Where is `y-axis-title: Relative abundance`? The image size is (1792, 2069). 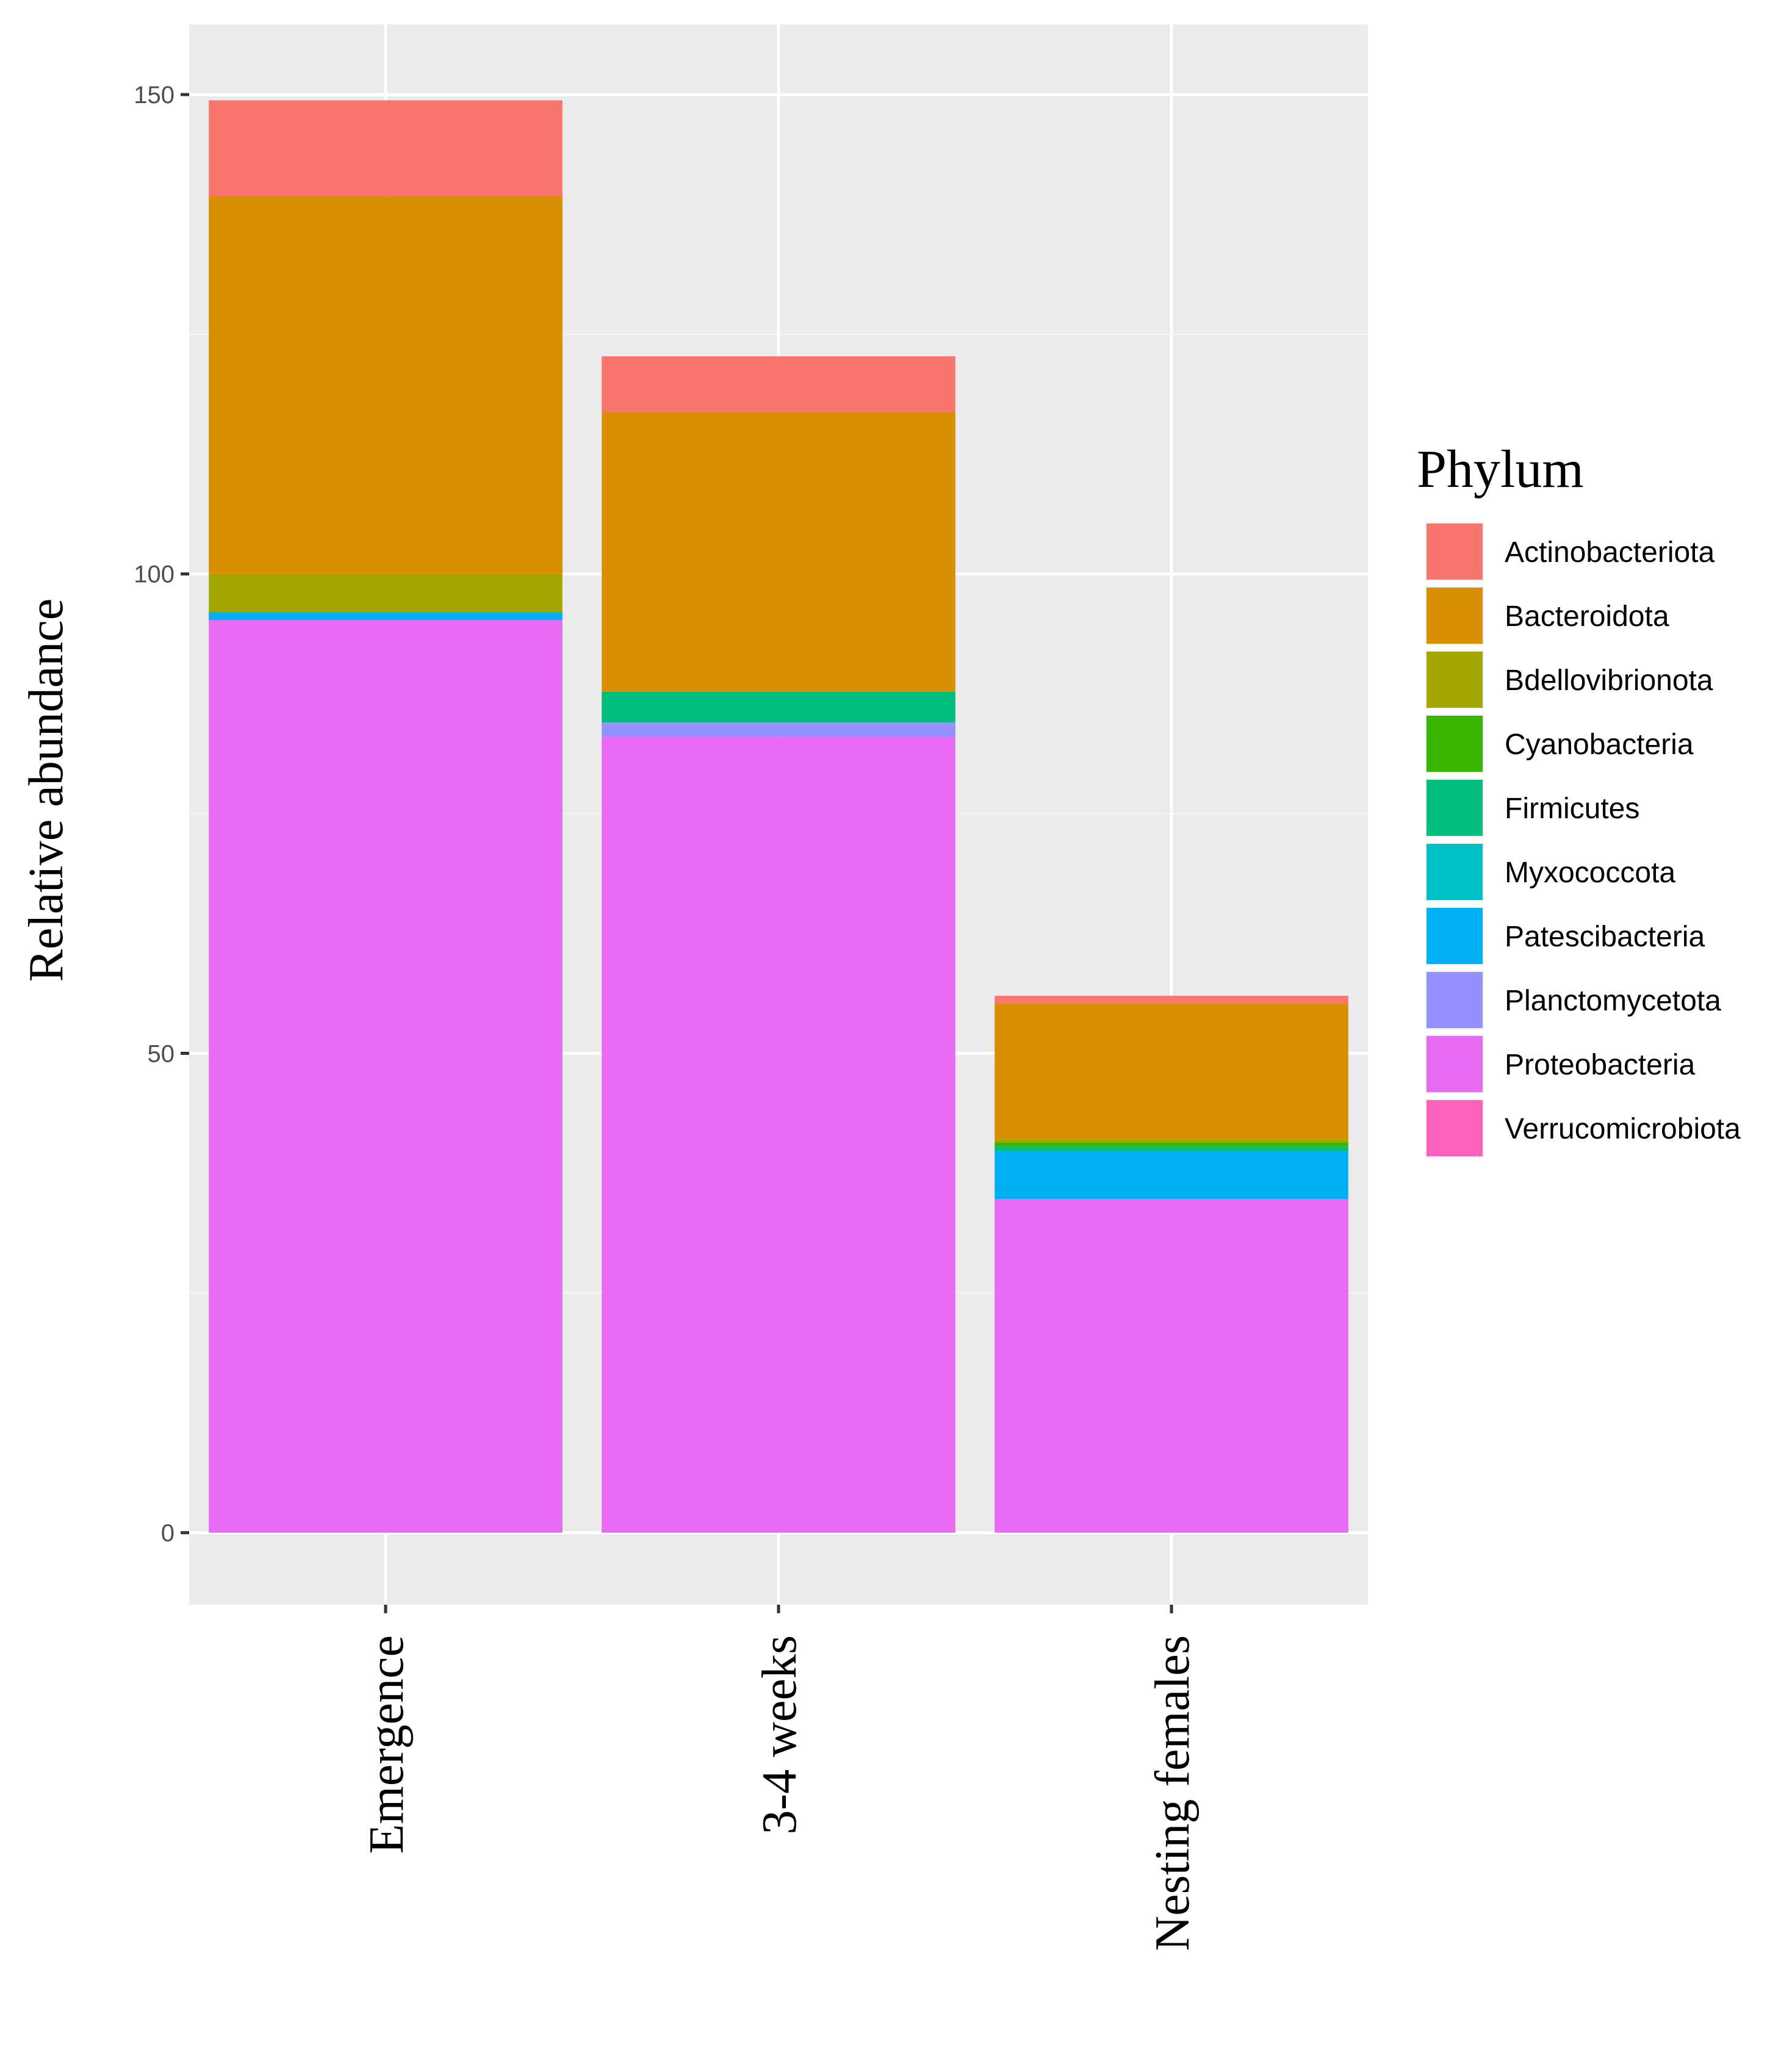
y-axis-title: Relative abundance is located at coordinates (46, 790).